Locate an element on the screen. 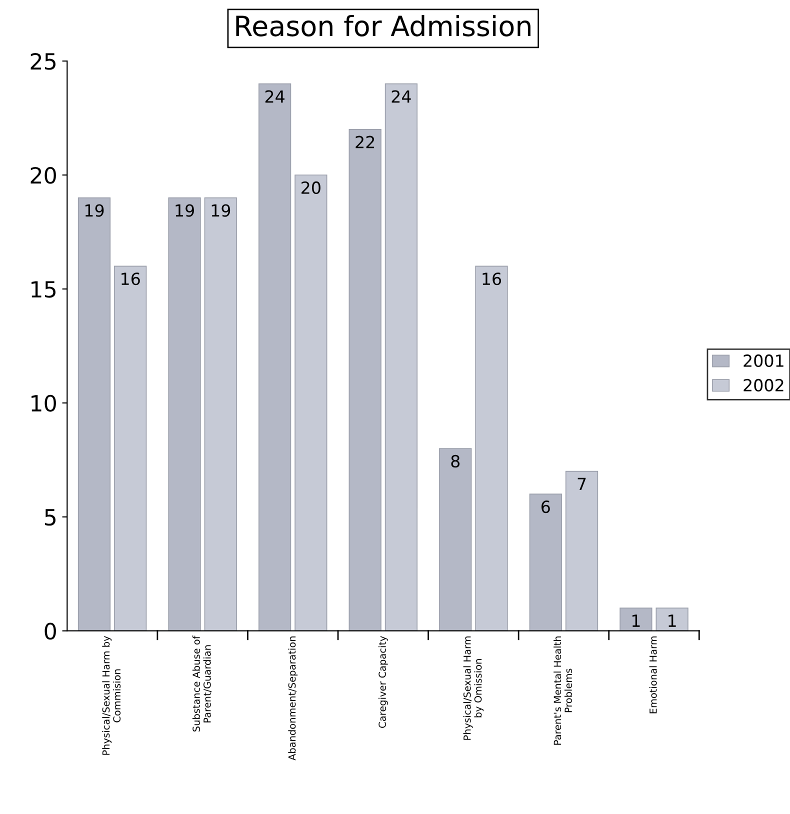 Image resolution: width=790 pixels, height=814 pixels. x-tick-label: Substance Abuse of Parent/Guardian is located at coordinates (202, 684).